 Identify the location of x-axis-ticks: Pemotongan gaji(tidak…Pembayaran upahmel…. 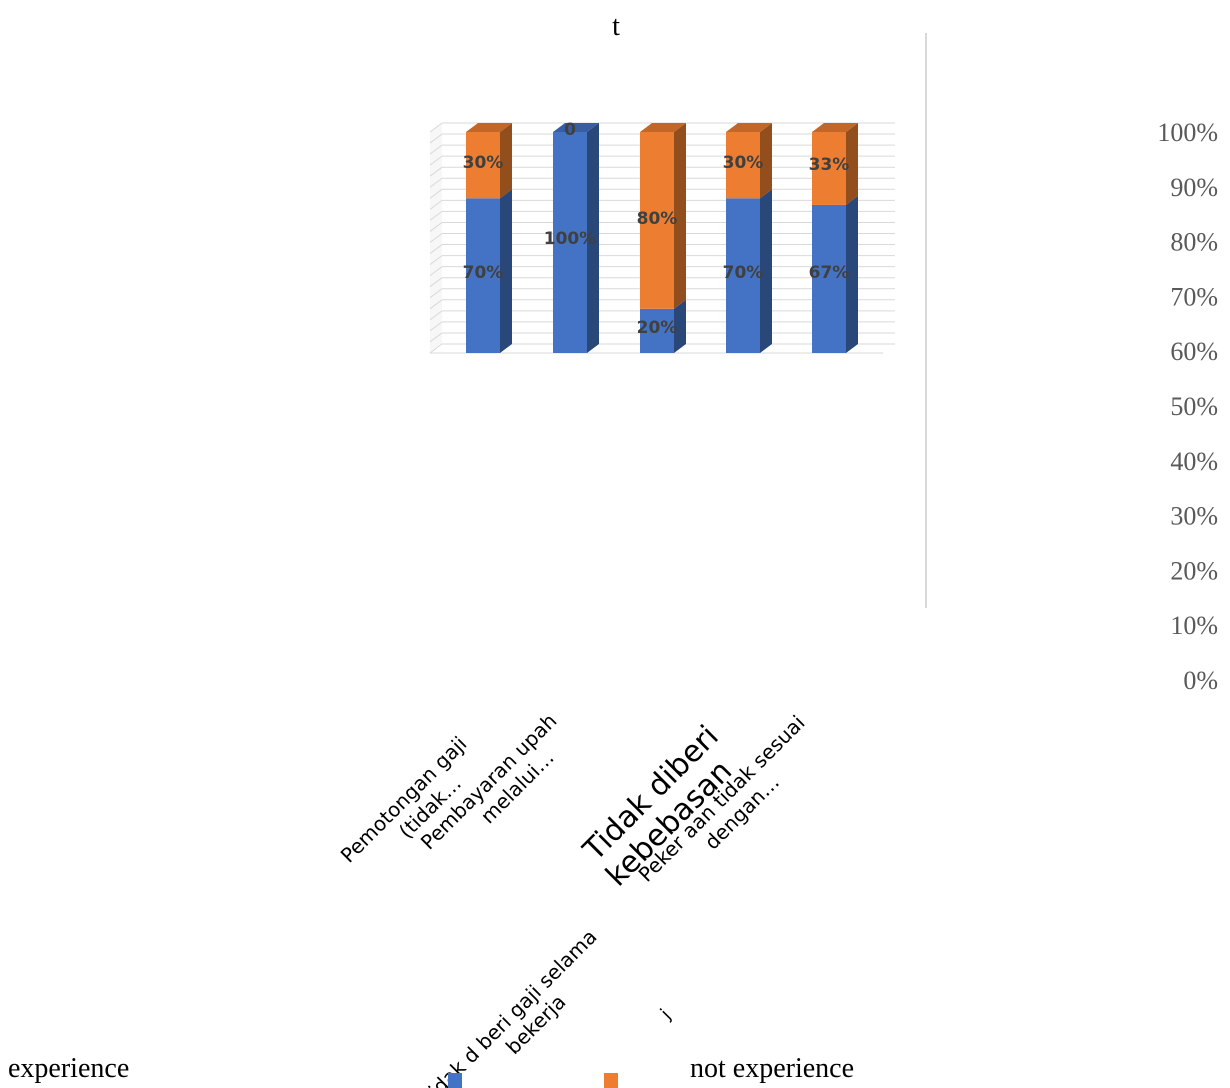
(573, 898).